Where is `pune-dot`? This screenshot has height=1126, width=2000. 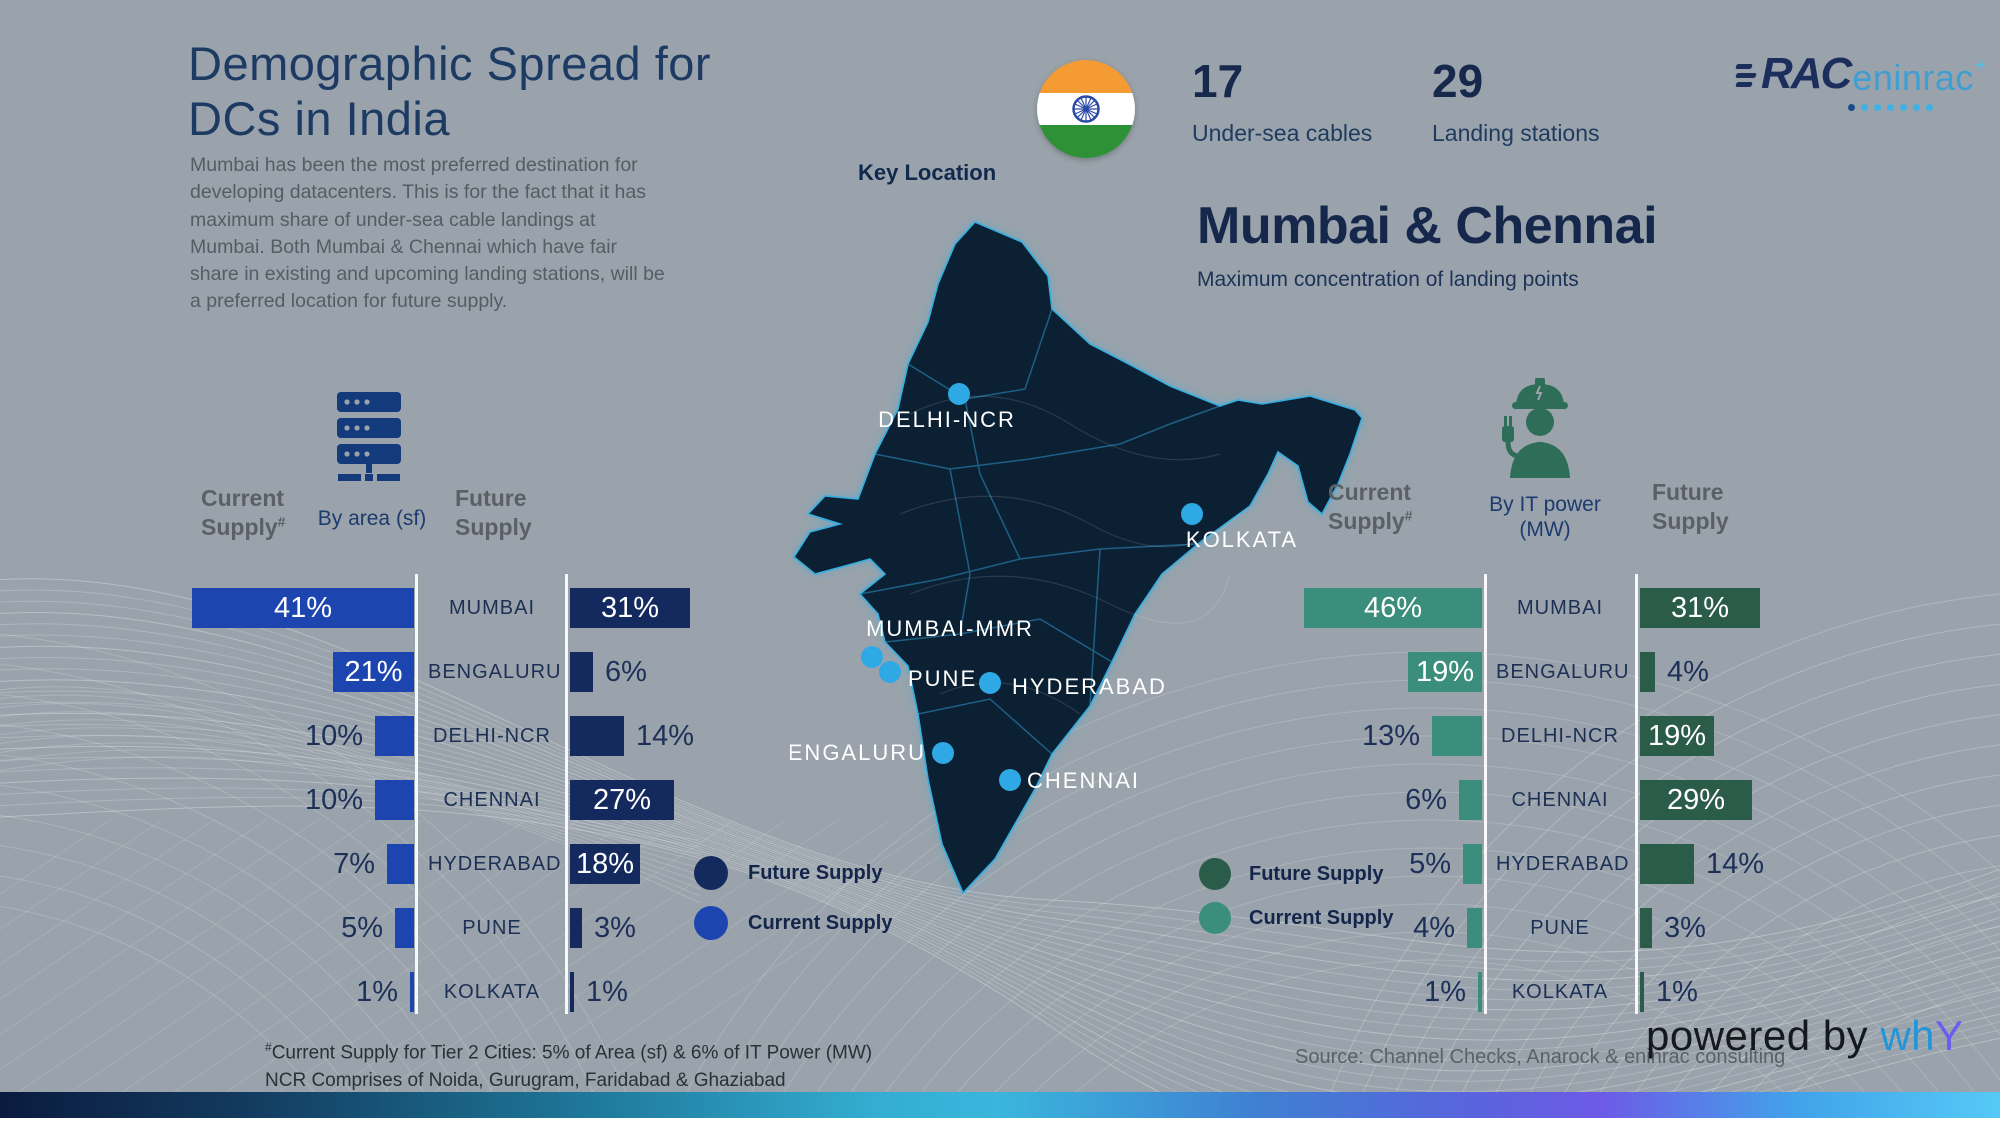 pune-dot is located at coordinates (890, 672).